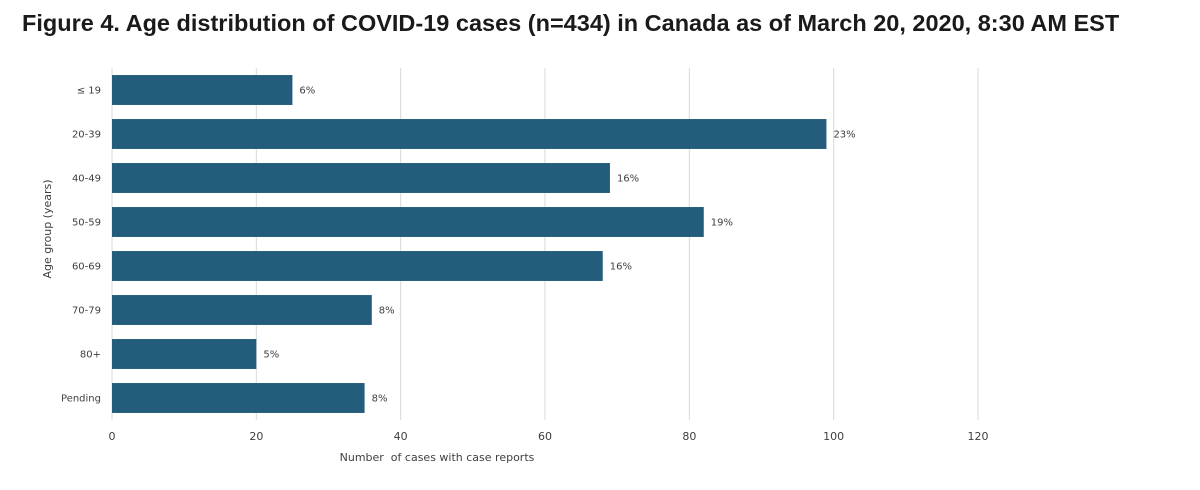  I want to click on category-label: Pending, so click(81, 399).